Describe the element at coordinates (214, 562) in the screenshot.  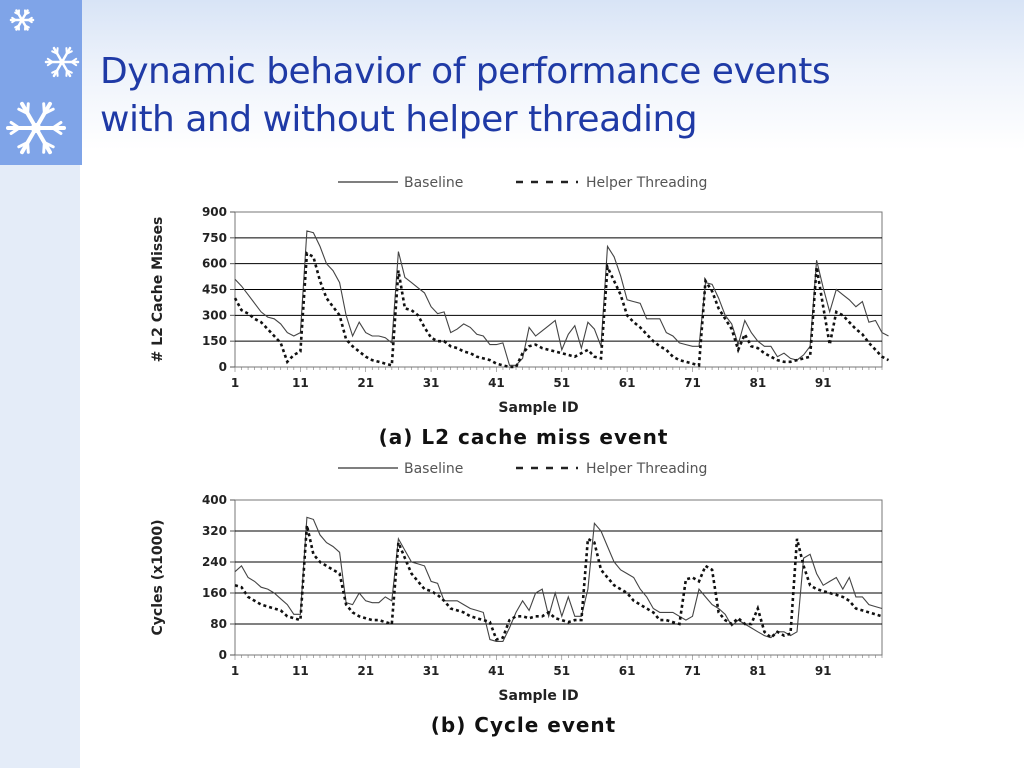
I see `y-tick-label: 240` at that location.